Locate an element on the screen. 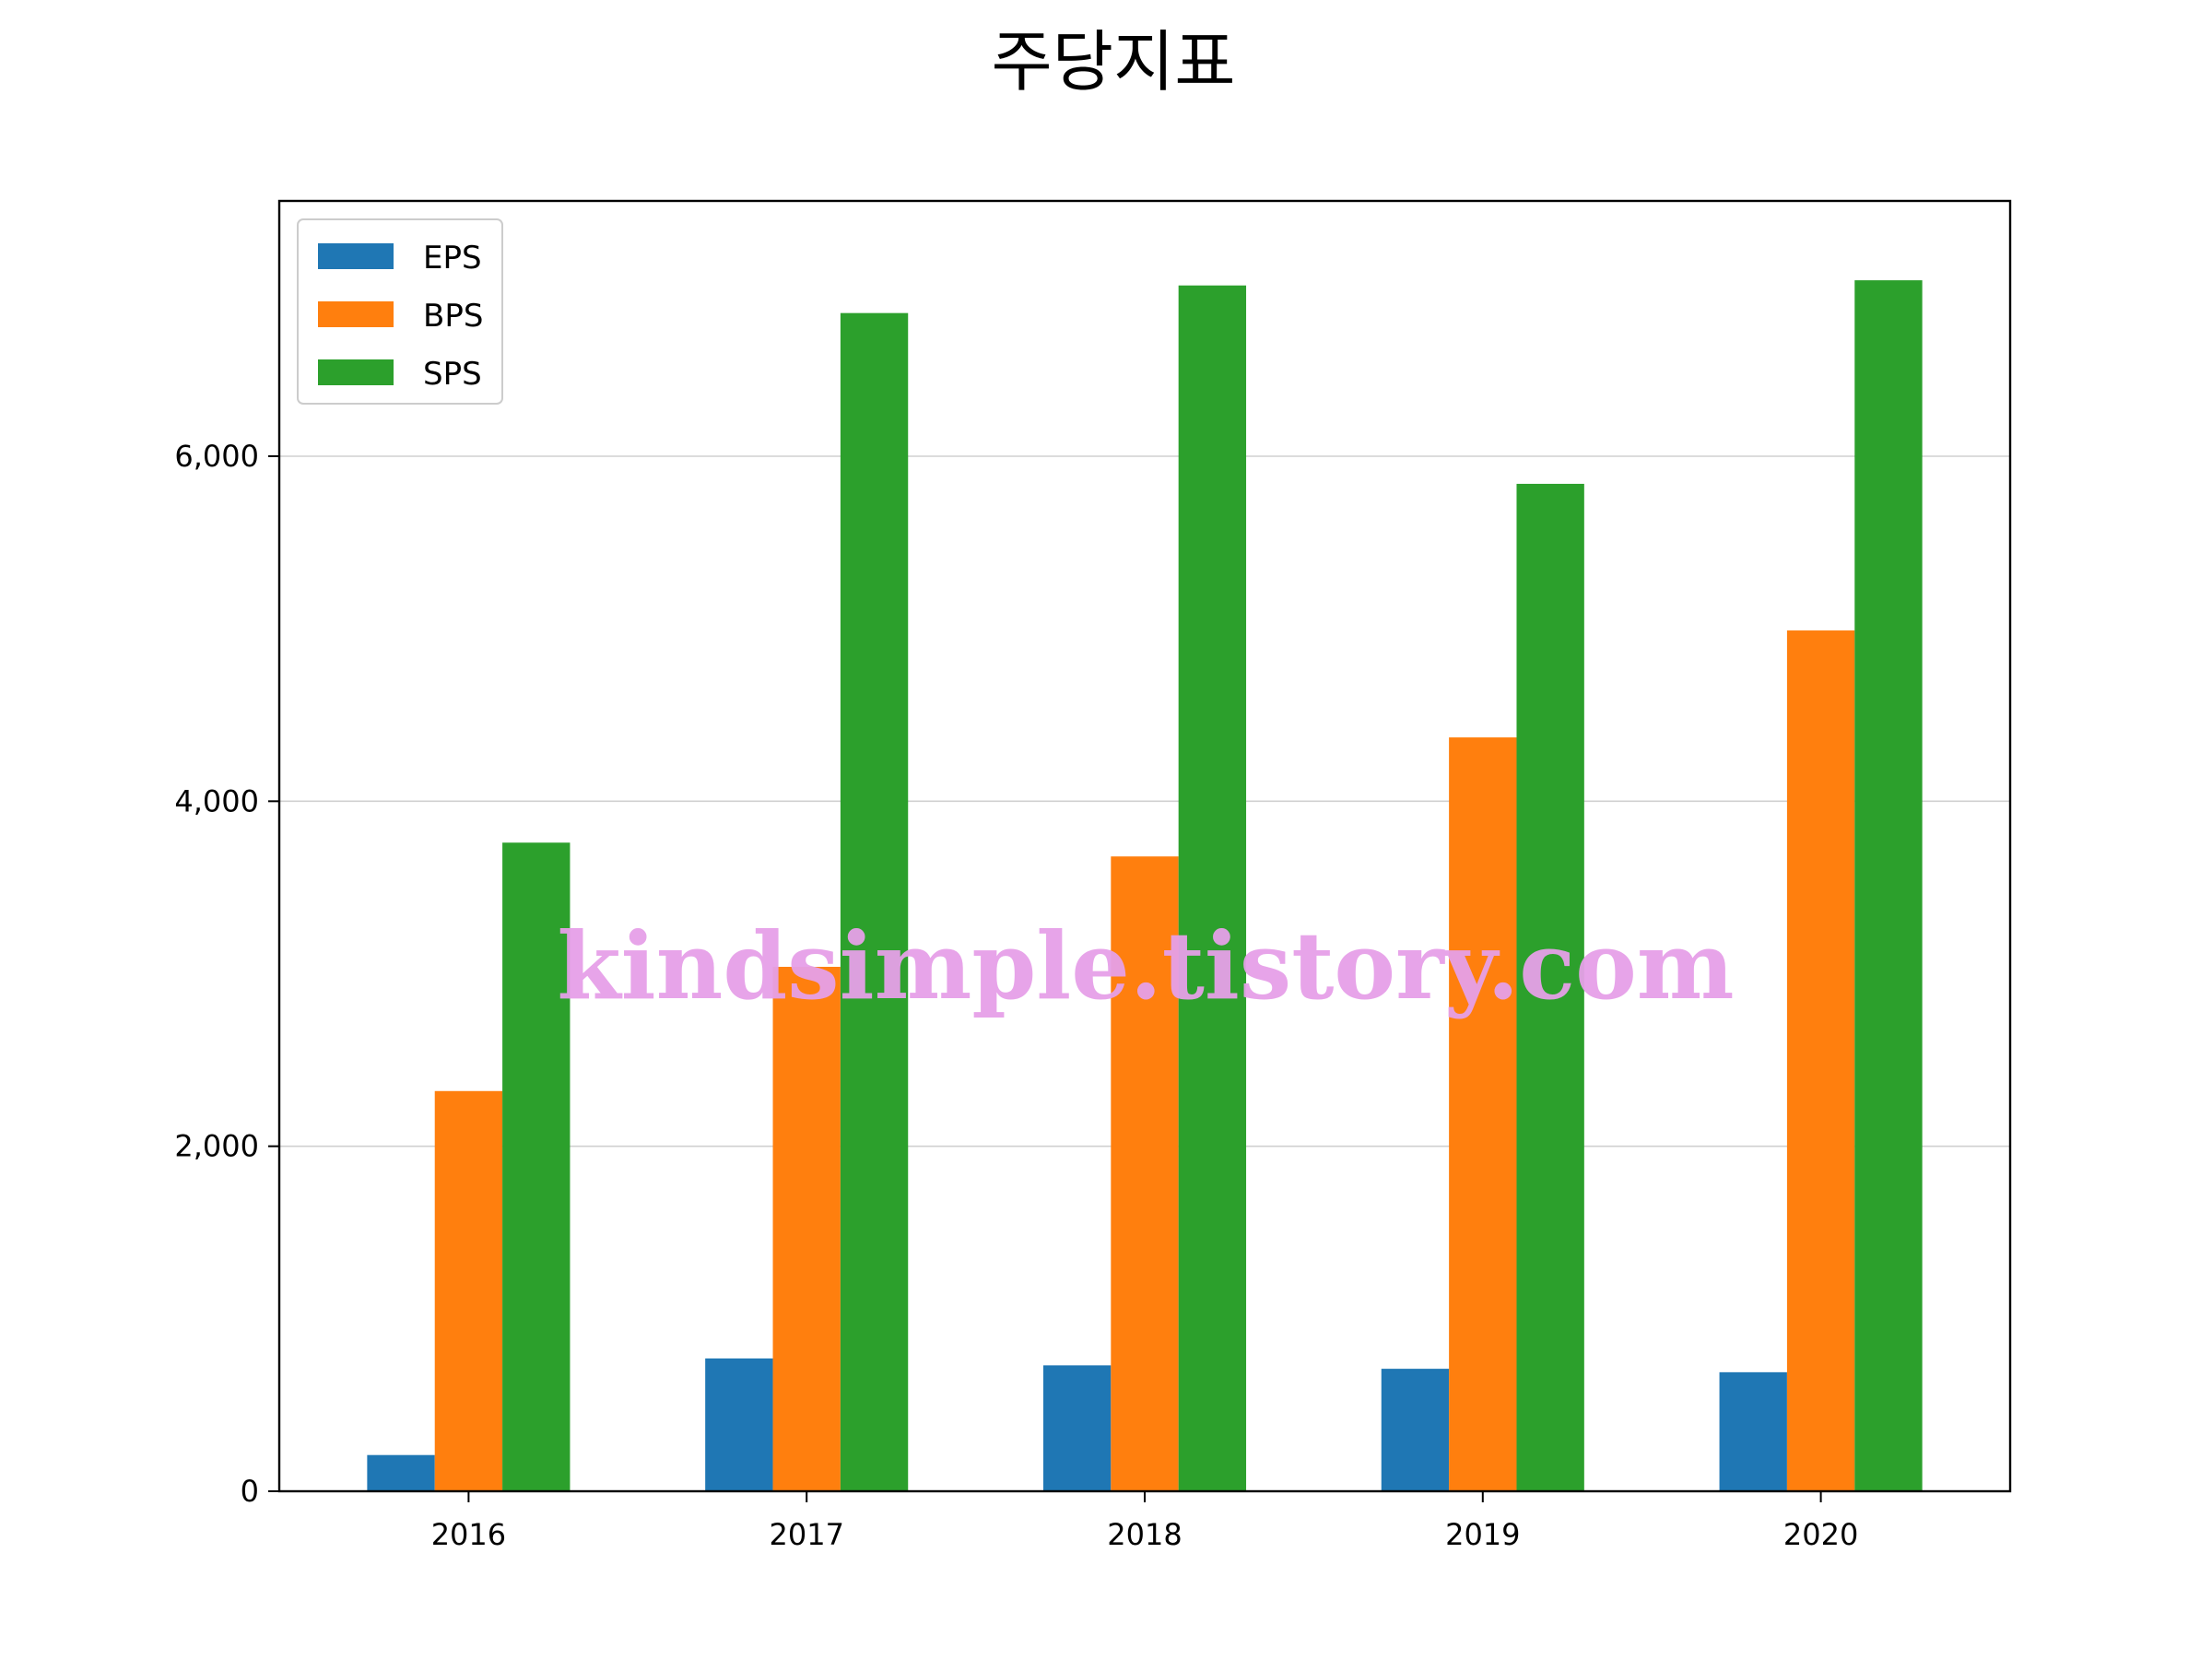 The height and width of the screenshot is (1659, 2212). legend-swatch-eps is located at coordinates (356, 256).